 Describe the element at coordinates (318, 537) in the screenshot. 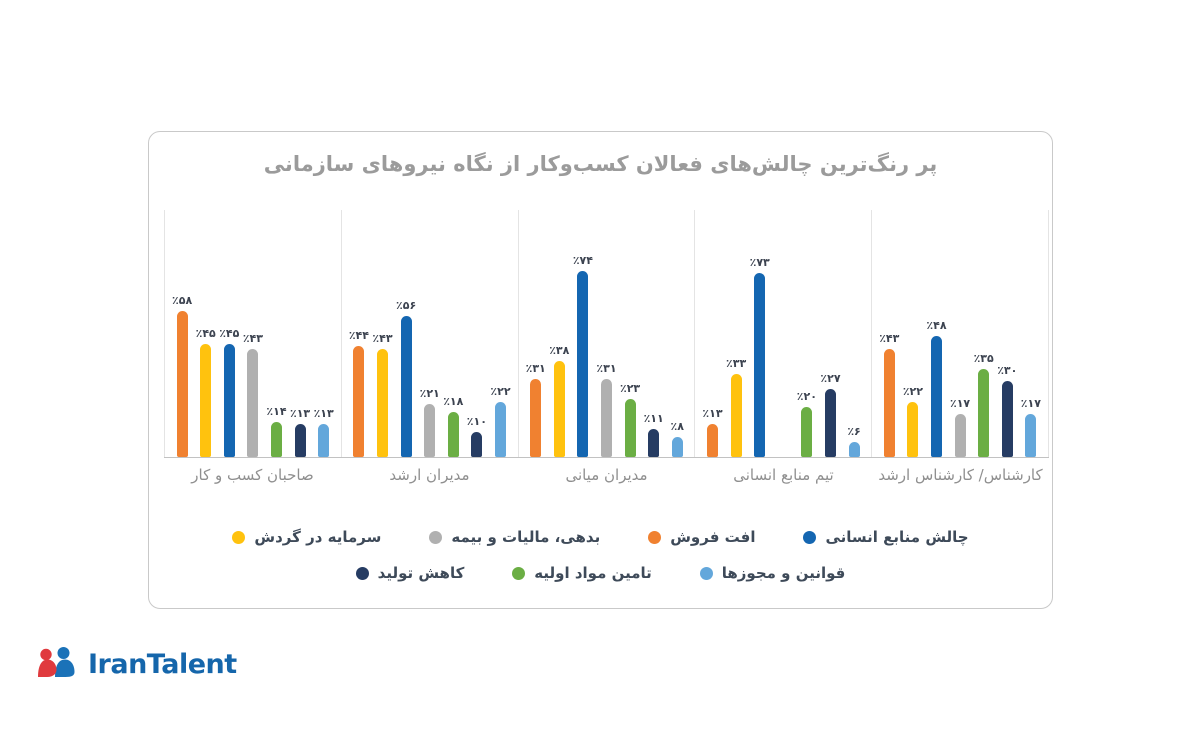

I see `legend-label: سرمایه در گردش` at that location.